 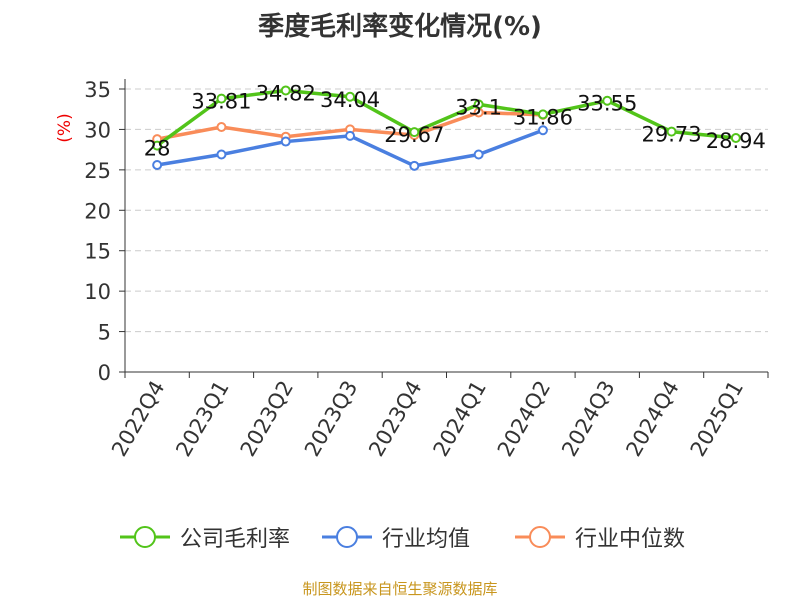 What do you see at coordinates (138, 419) in the screenshot?
I see `x-tick-label: 2022Q4` at bounding box center [138, 419].